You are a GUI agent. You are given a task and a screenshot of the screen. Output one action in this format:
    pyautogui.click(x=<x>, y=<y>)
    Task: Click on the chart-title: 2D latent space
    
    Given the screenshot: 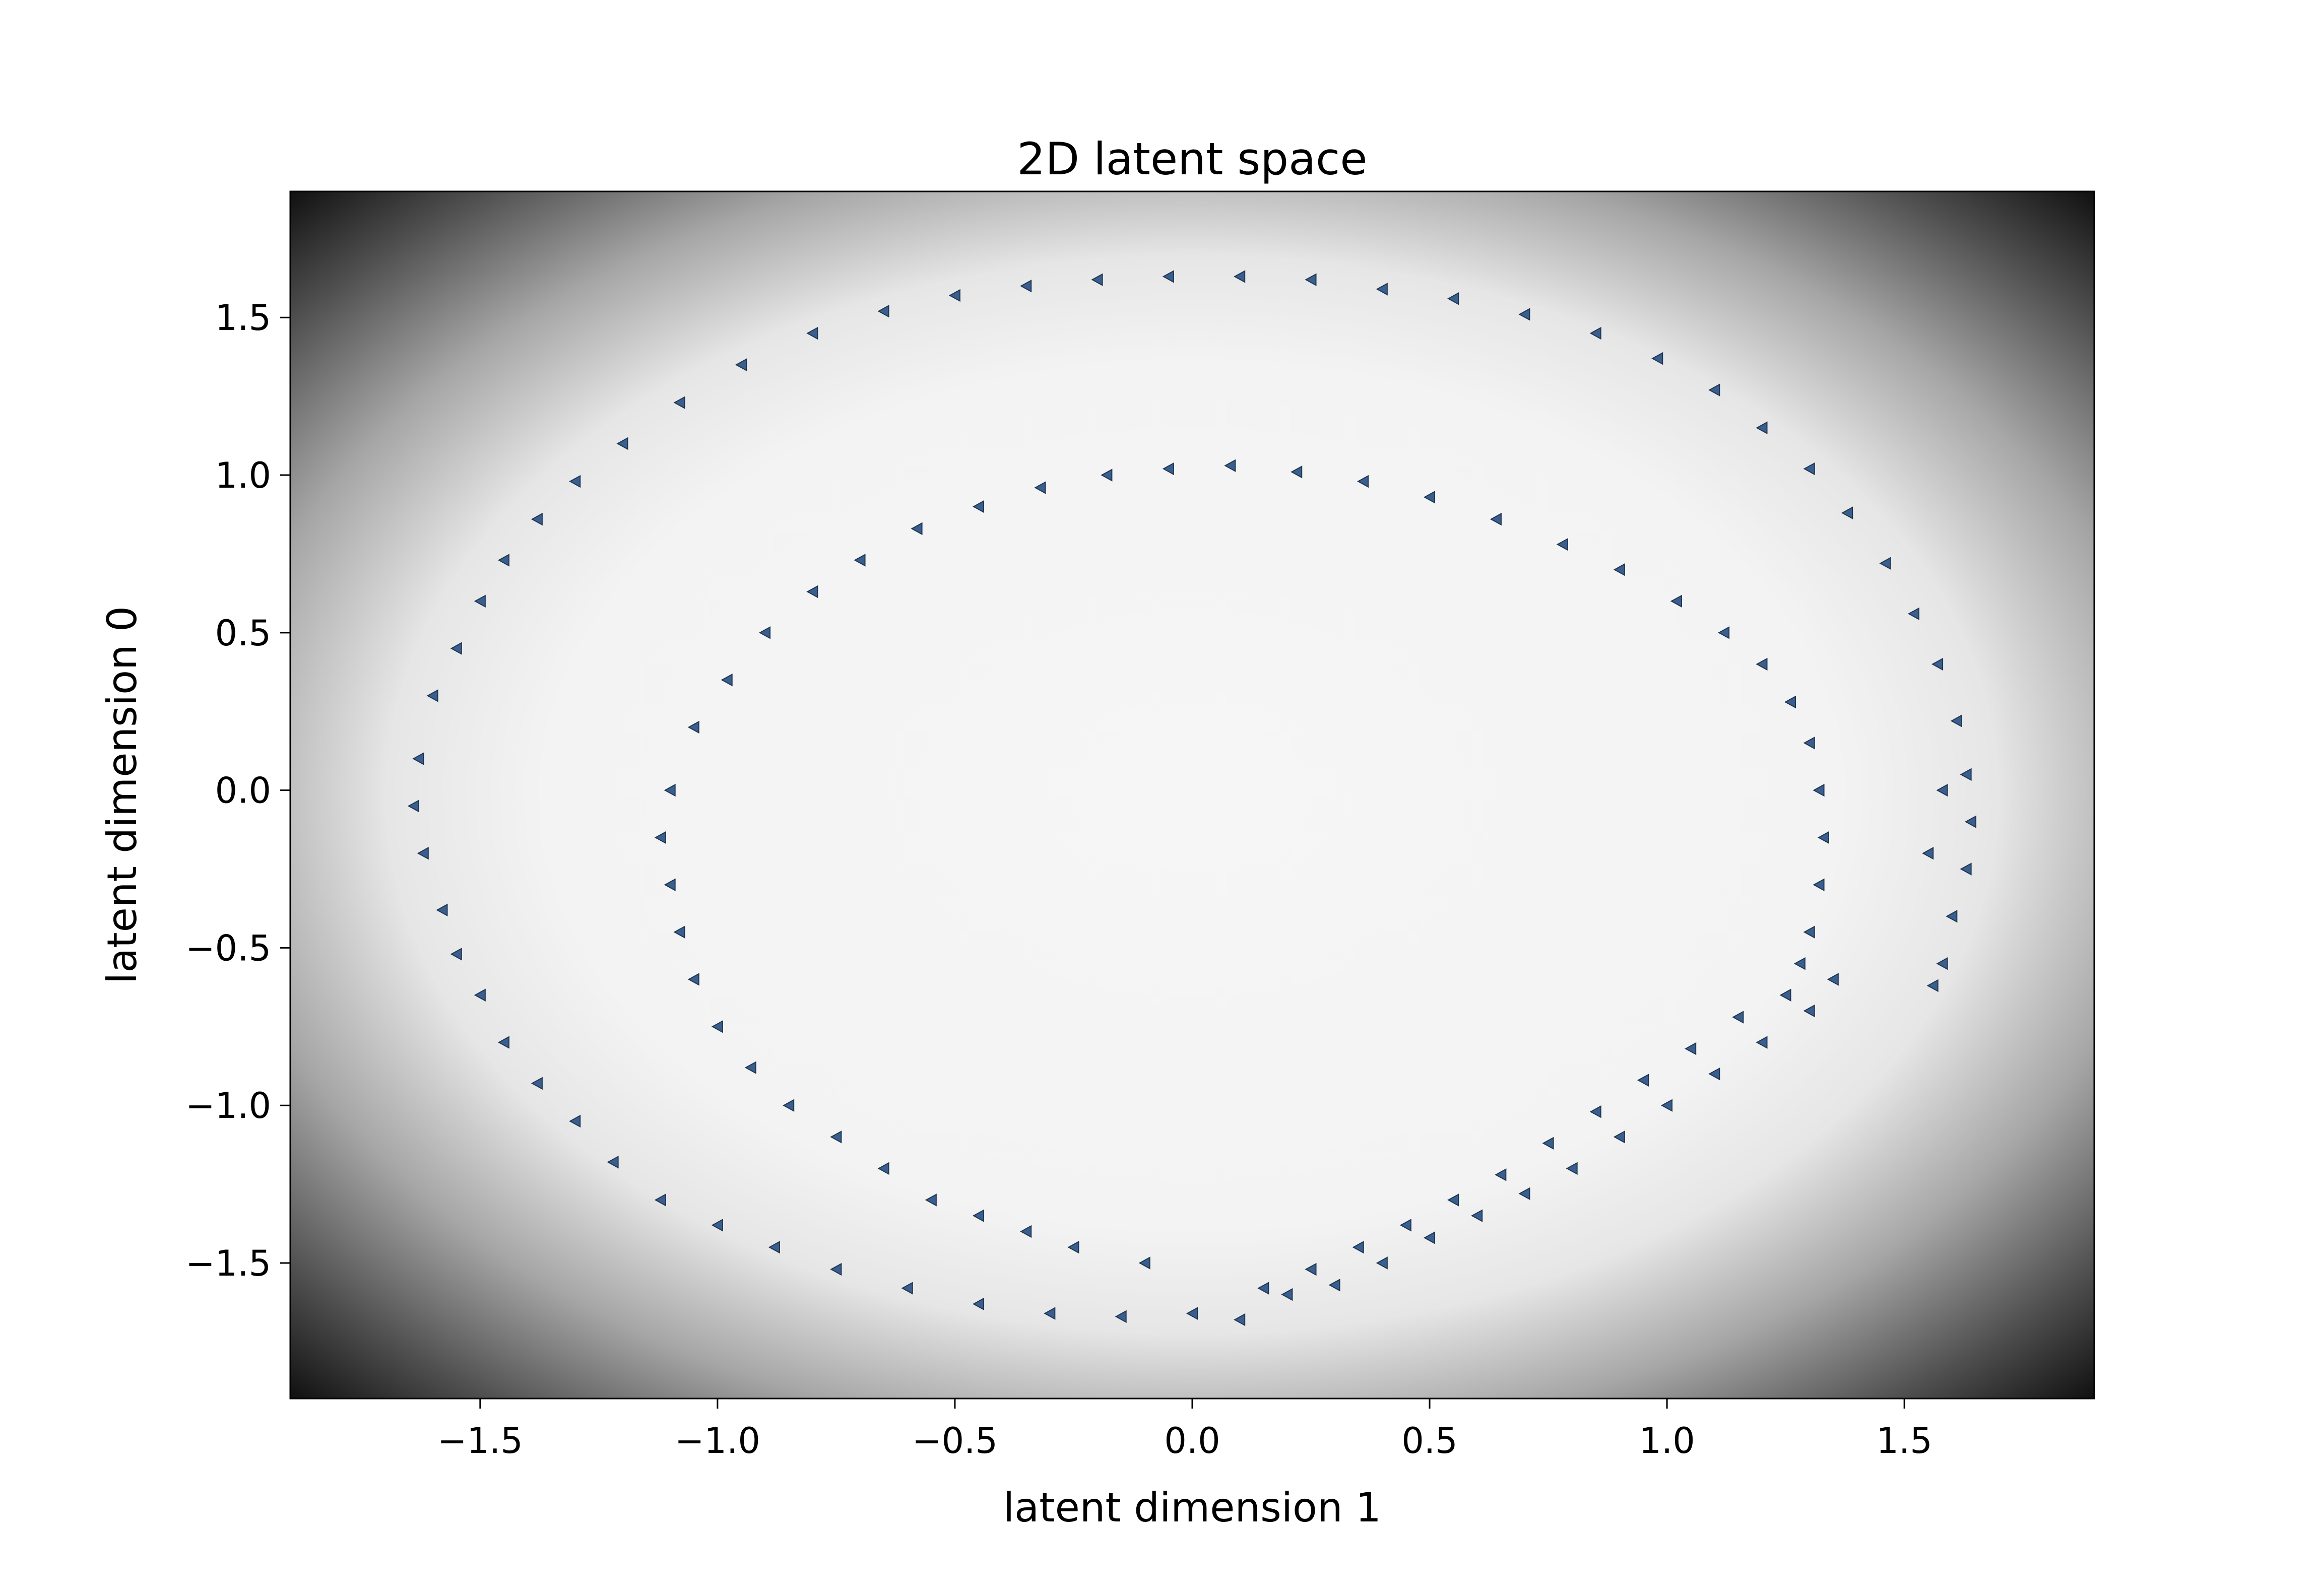 What is the action you would take?
    pyautogui.click(x=1192, y=159)
    